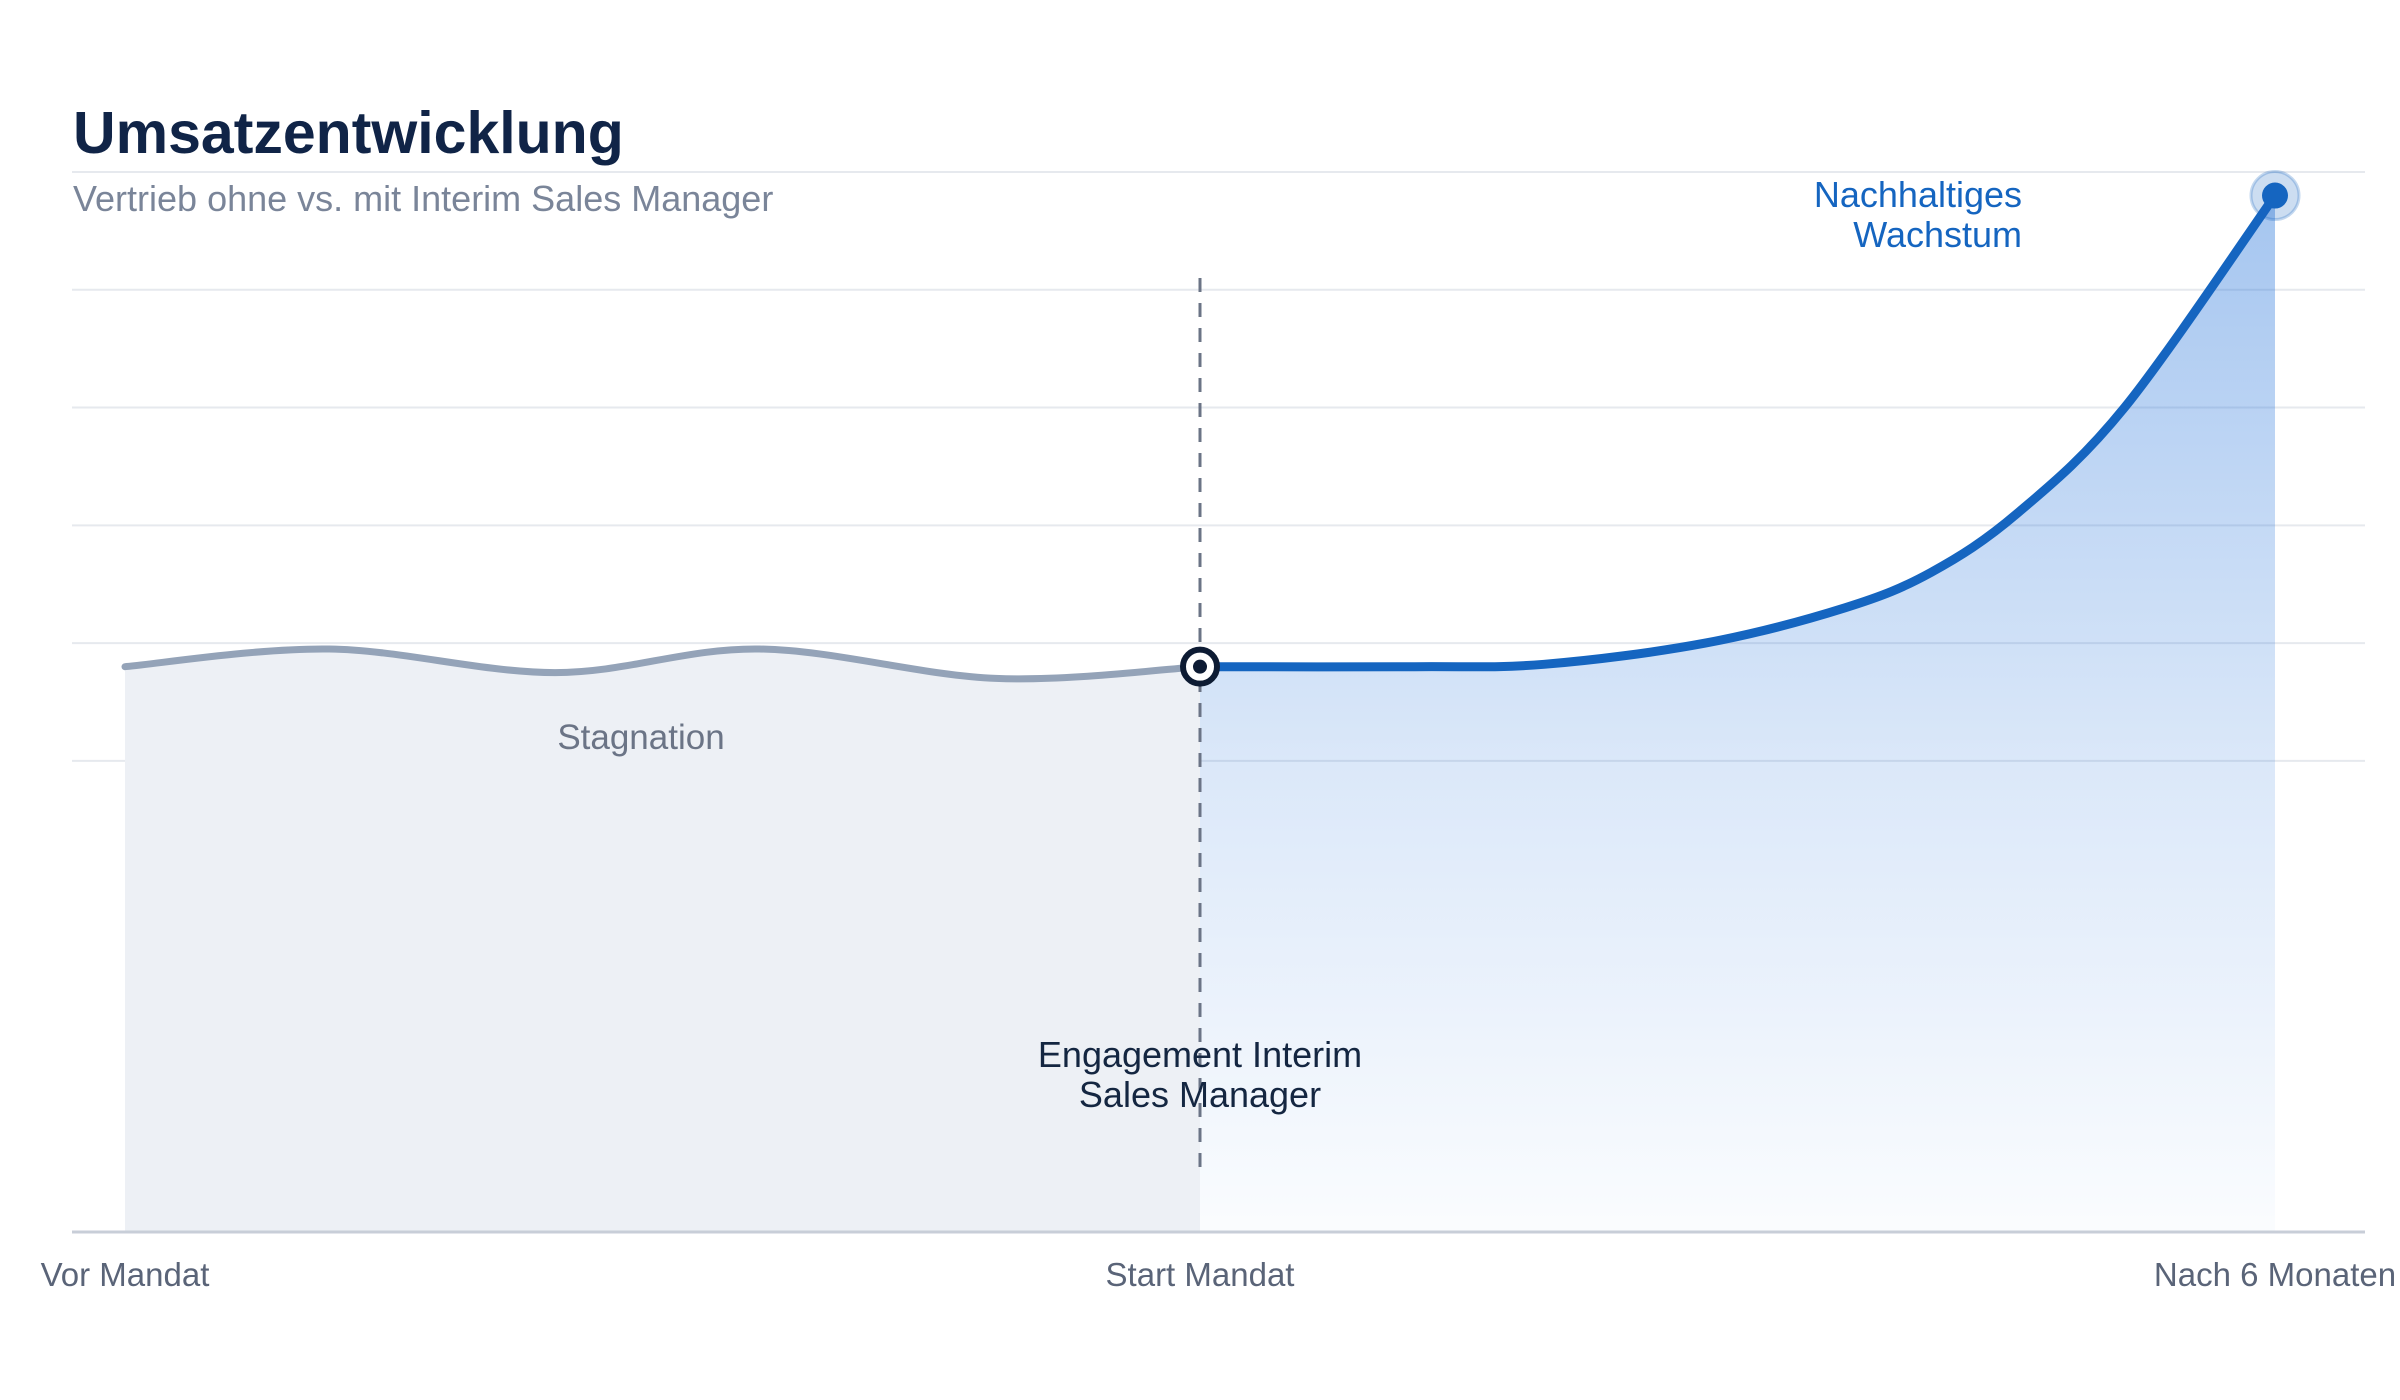  What do you see at coordinates (2275, 1274) in the screenshot?
I see `x-tick-label: Nach 6 Monaten` at bounding box center [2275, 1274].